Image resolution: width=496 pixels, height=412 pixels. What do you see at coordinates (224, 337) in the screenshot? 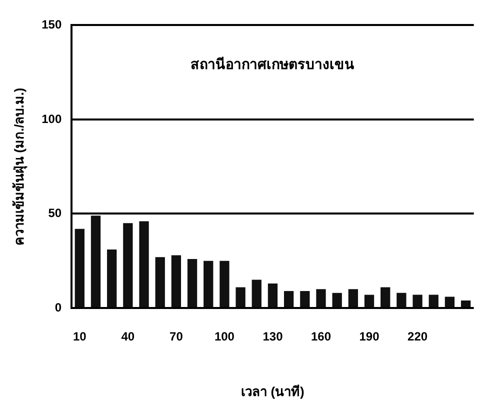
I see `x-tick-label: 100` at bounding box center [224, 337].